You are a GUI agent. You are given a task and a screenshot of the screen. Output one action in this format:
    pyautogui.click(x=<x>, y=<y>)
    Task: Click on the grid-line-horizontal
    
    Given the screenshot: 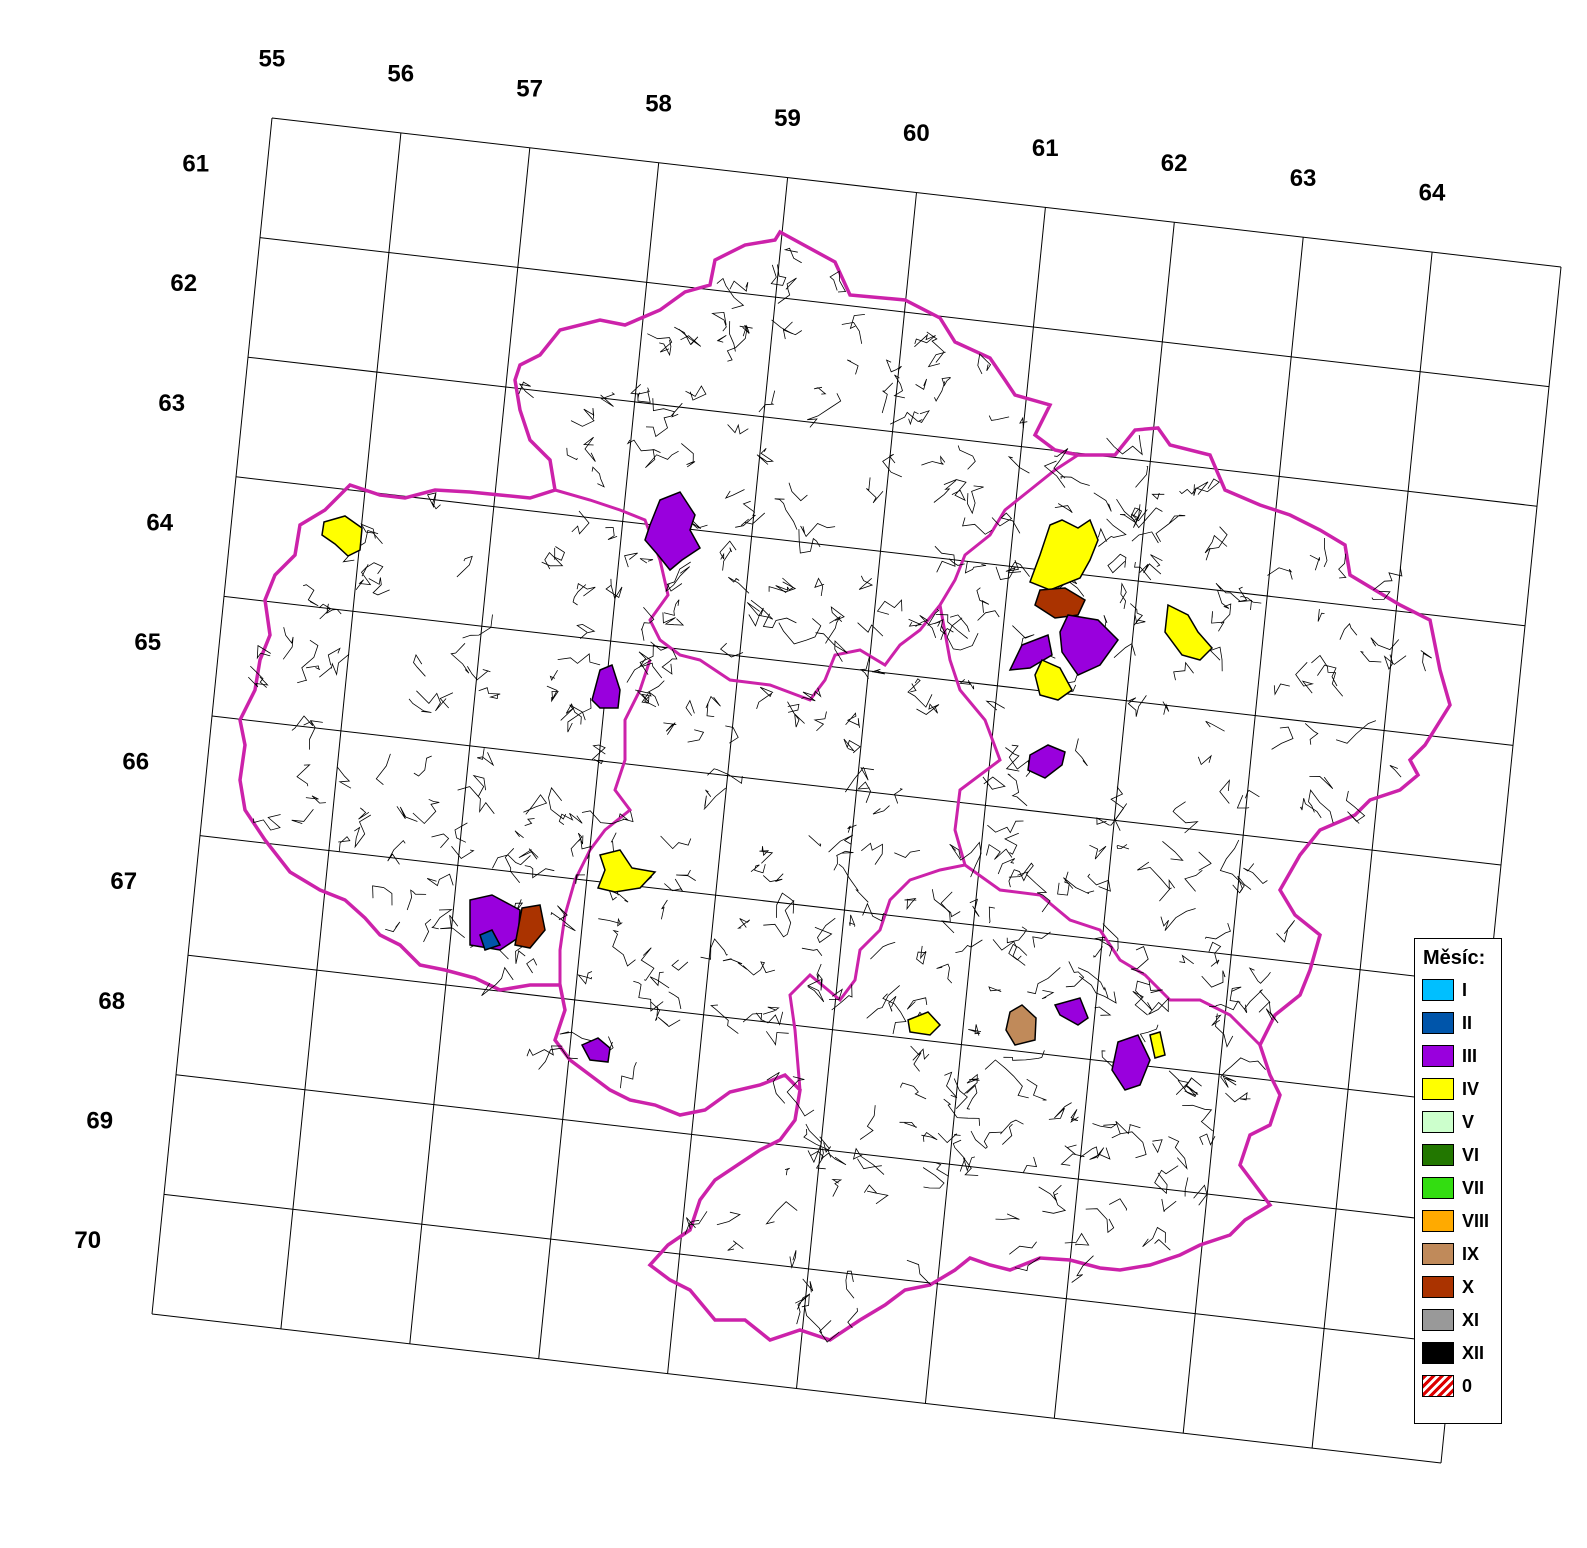 What is the action you would take?
    pyautogui.click(x=856, y=790)
    